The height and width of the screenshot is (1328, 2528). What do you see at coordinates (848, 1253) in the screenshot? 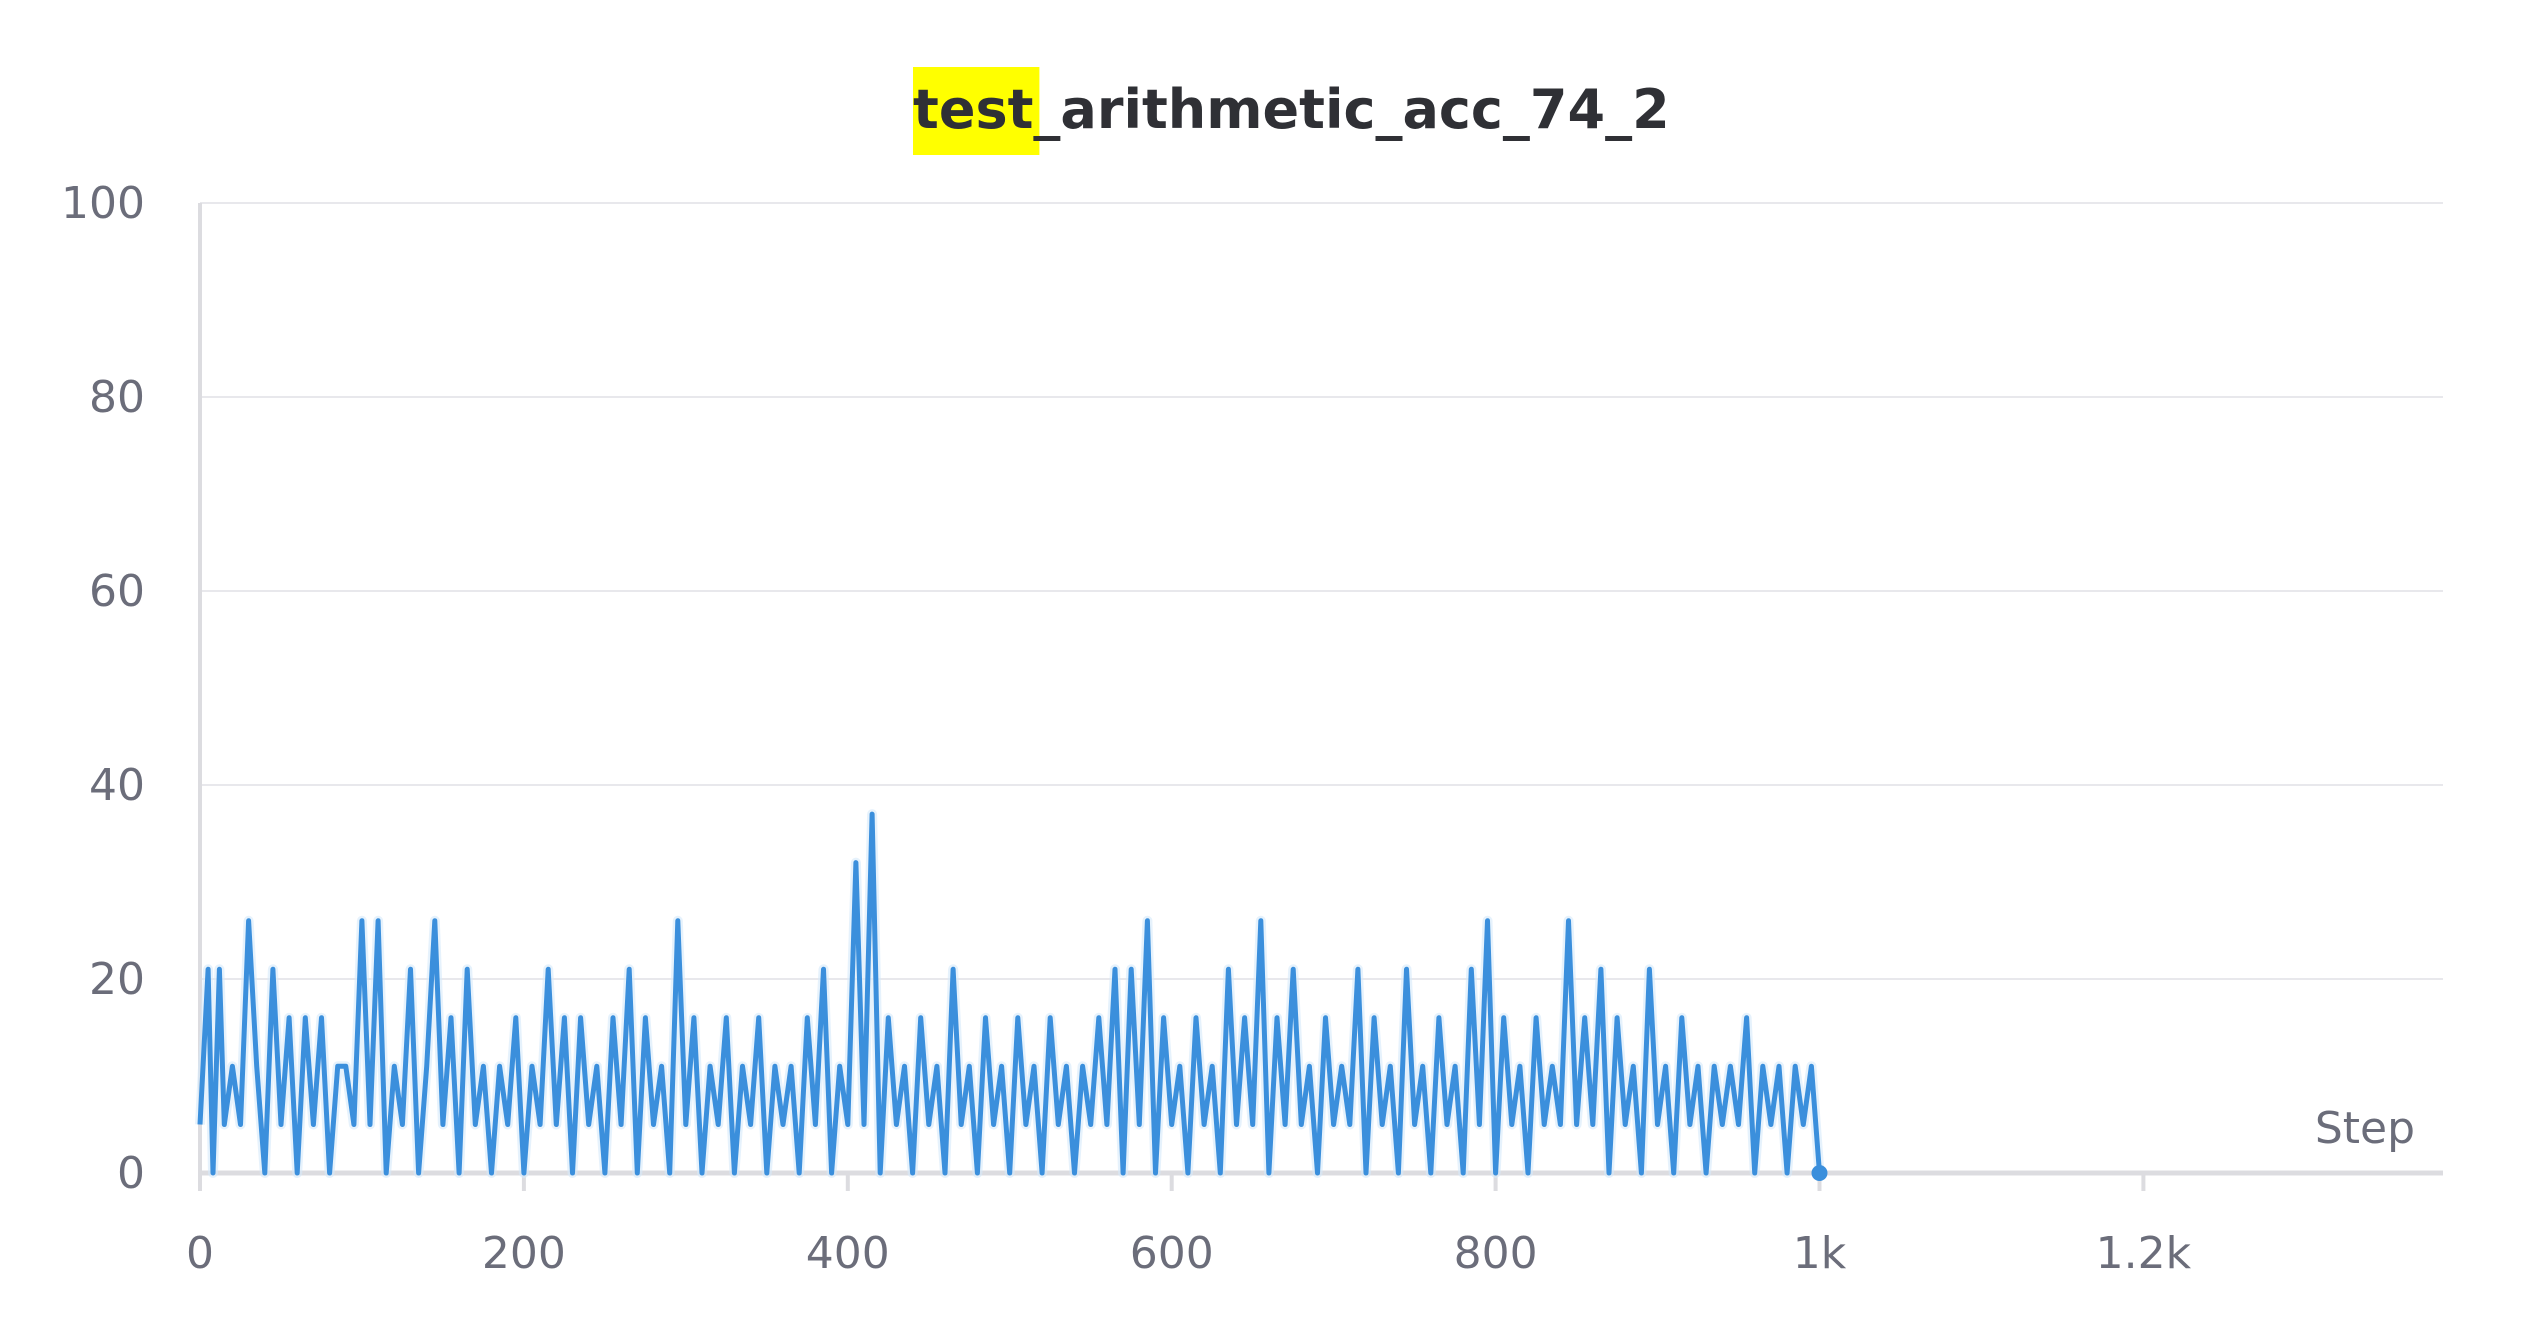
I see `x-tick-label-400: 400` at bounding box center [848, 1253].